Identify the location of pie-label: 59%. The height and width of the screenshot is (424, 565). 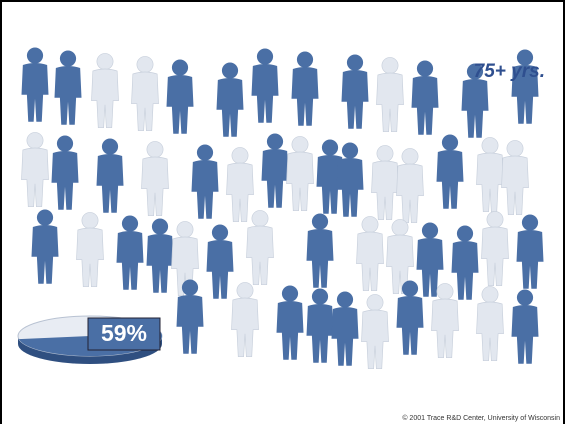
(124, 333).